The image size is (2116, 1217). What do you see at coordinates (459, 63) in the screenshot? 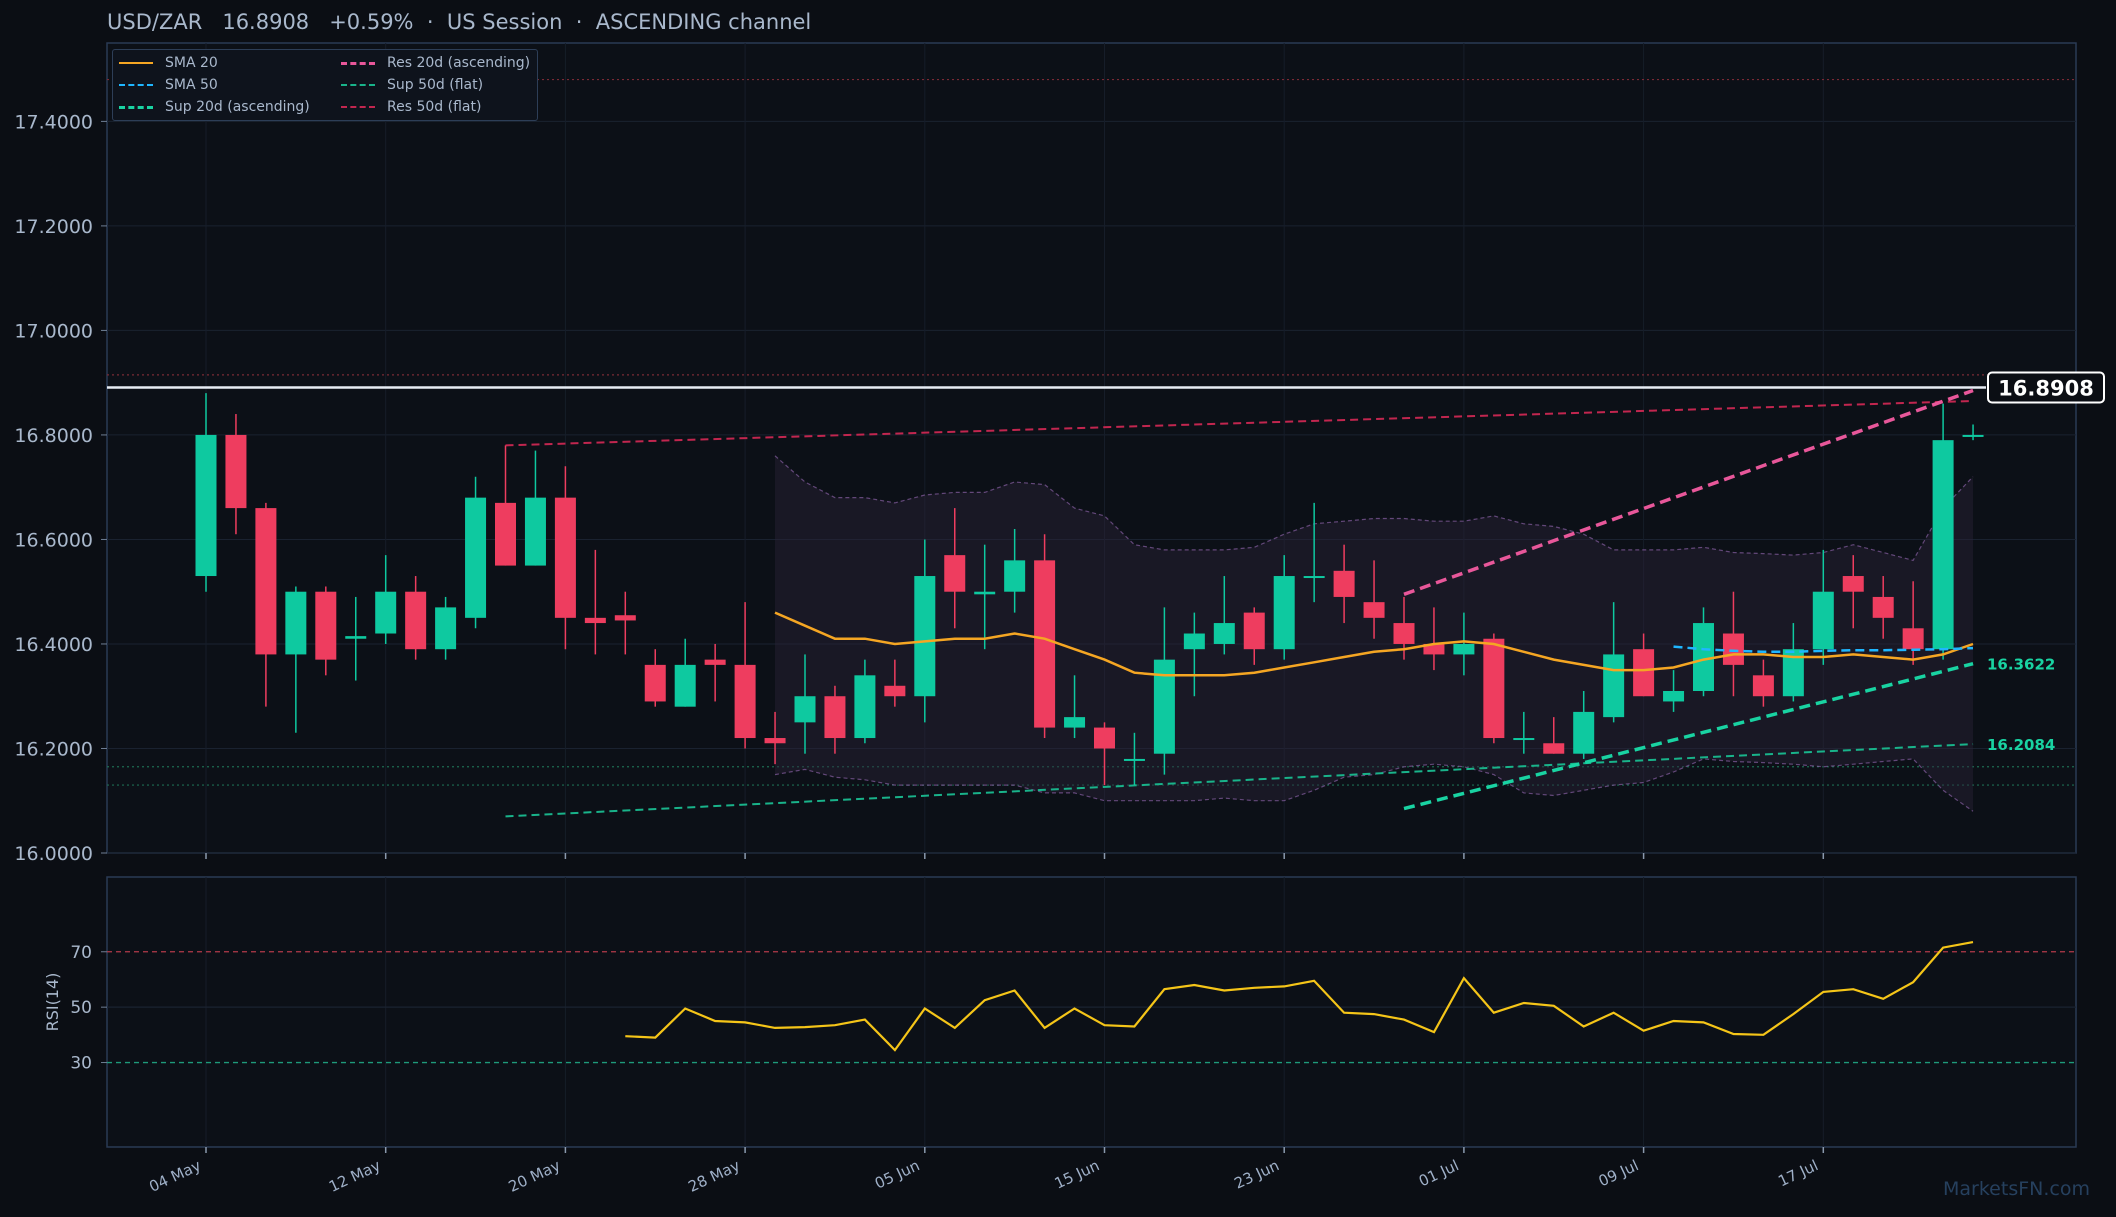
I see `legend-label: Res 20d (ascending)` at bounding box center [459, 63].